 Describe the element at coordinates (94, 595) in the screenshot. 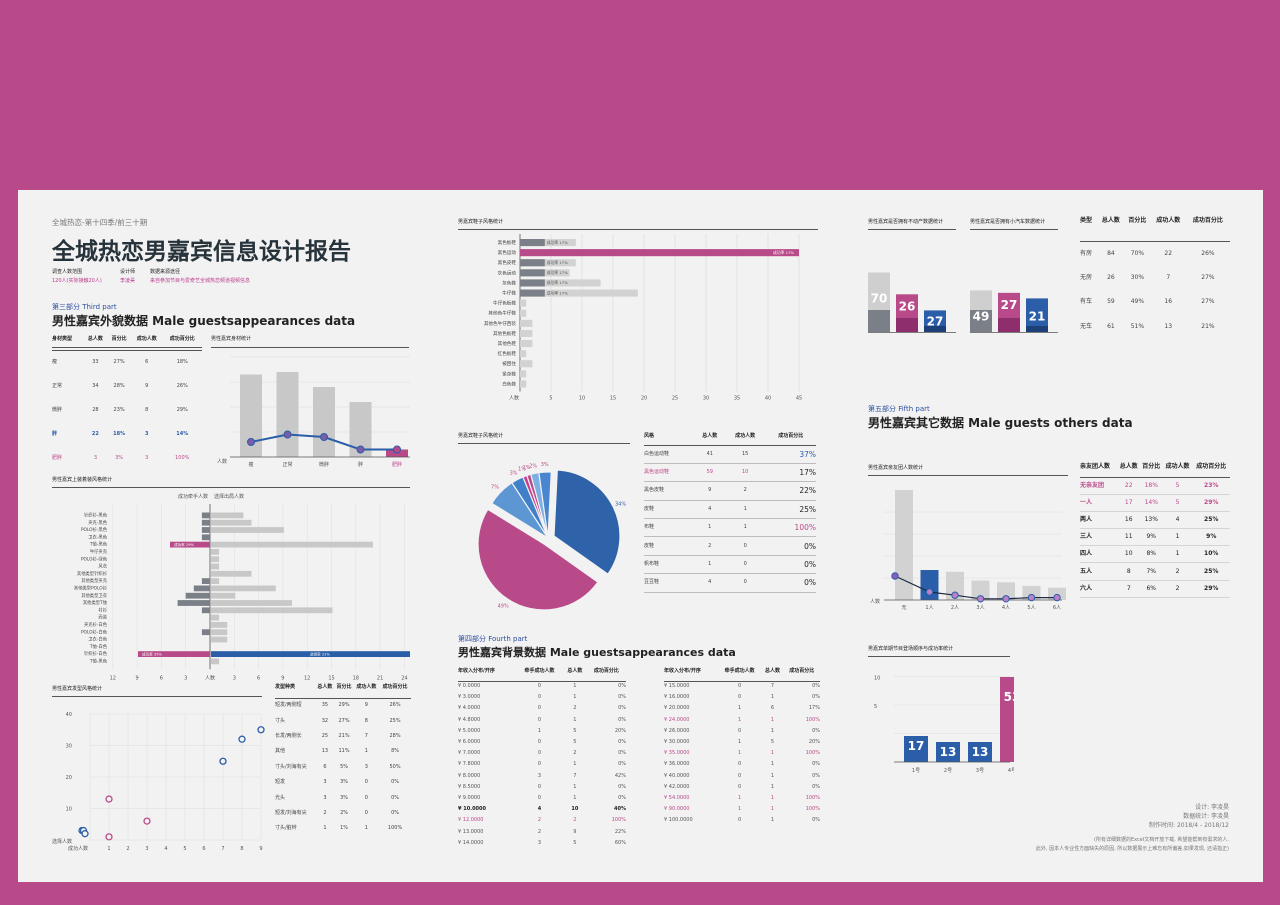

I see `clothes-label: 其他类型卫衣` at that location.